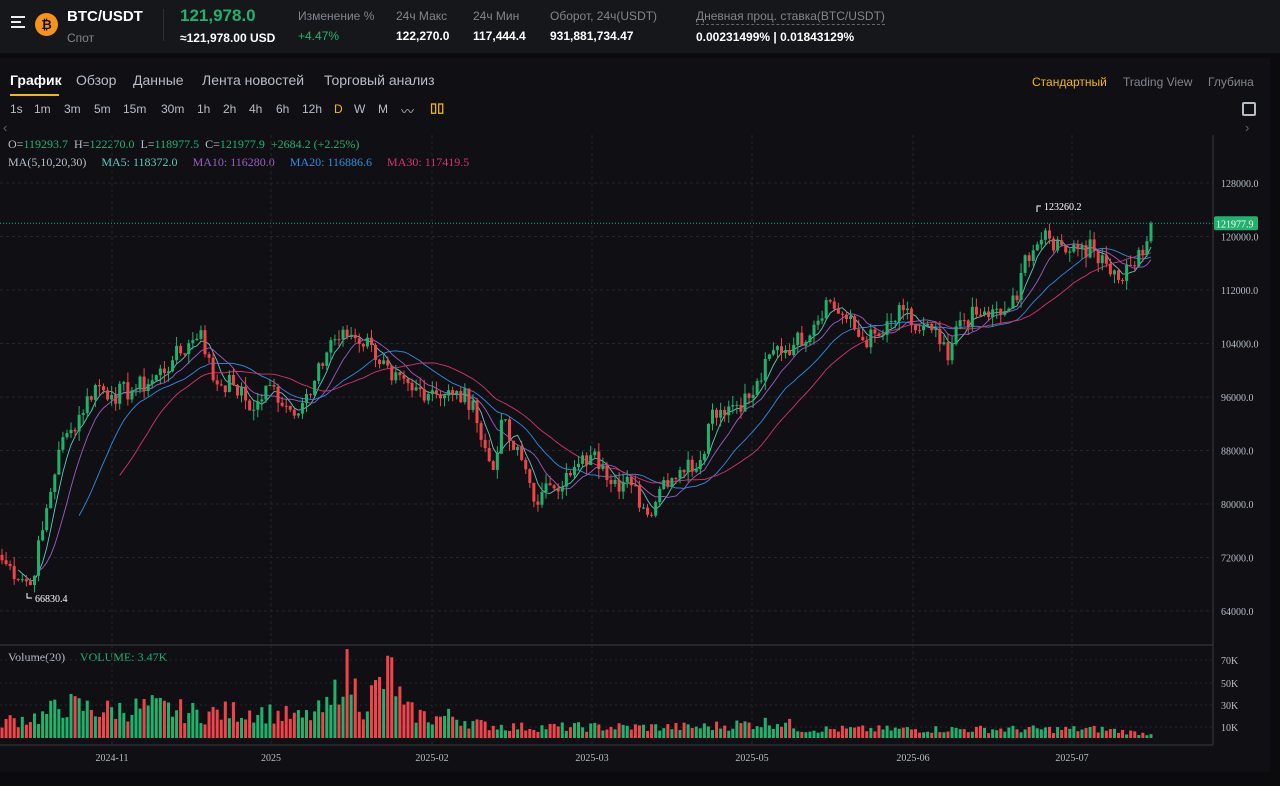 The width and height of the screenshot is (1280, 786). I want to click on line-chart-icon: 〰, so click(408, 111).